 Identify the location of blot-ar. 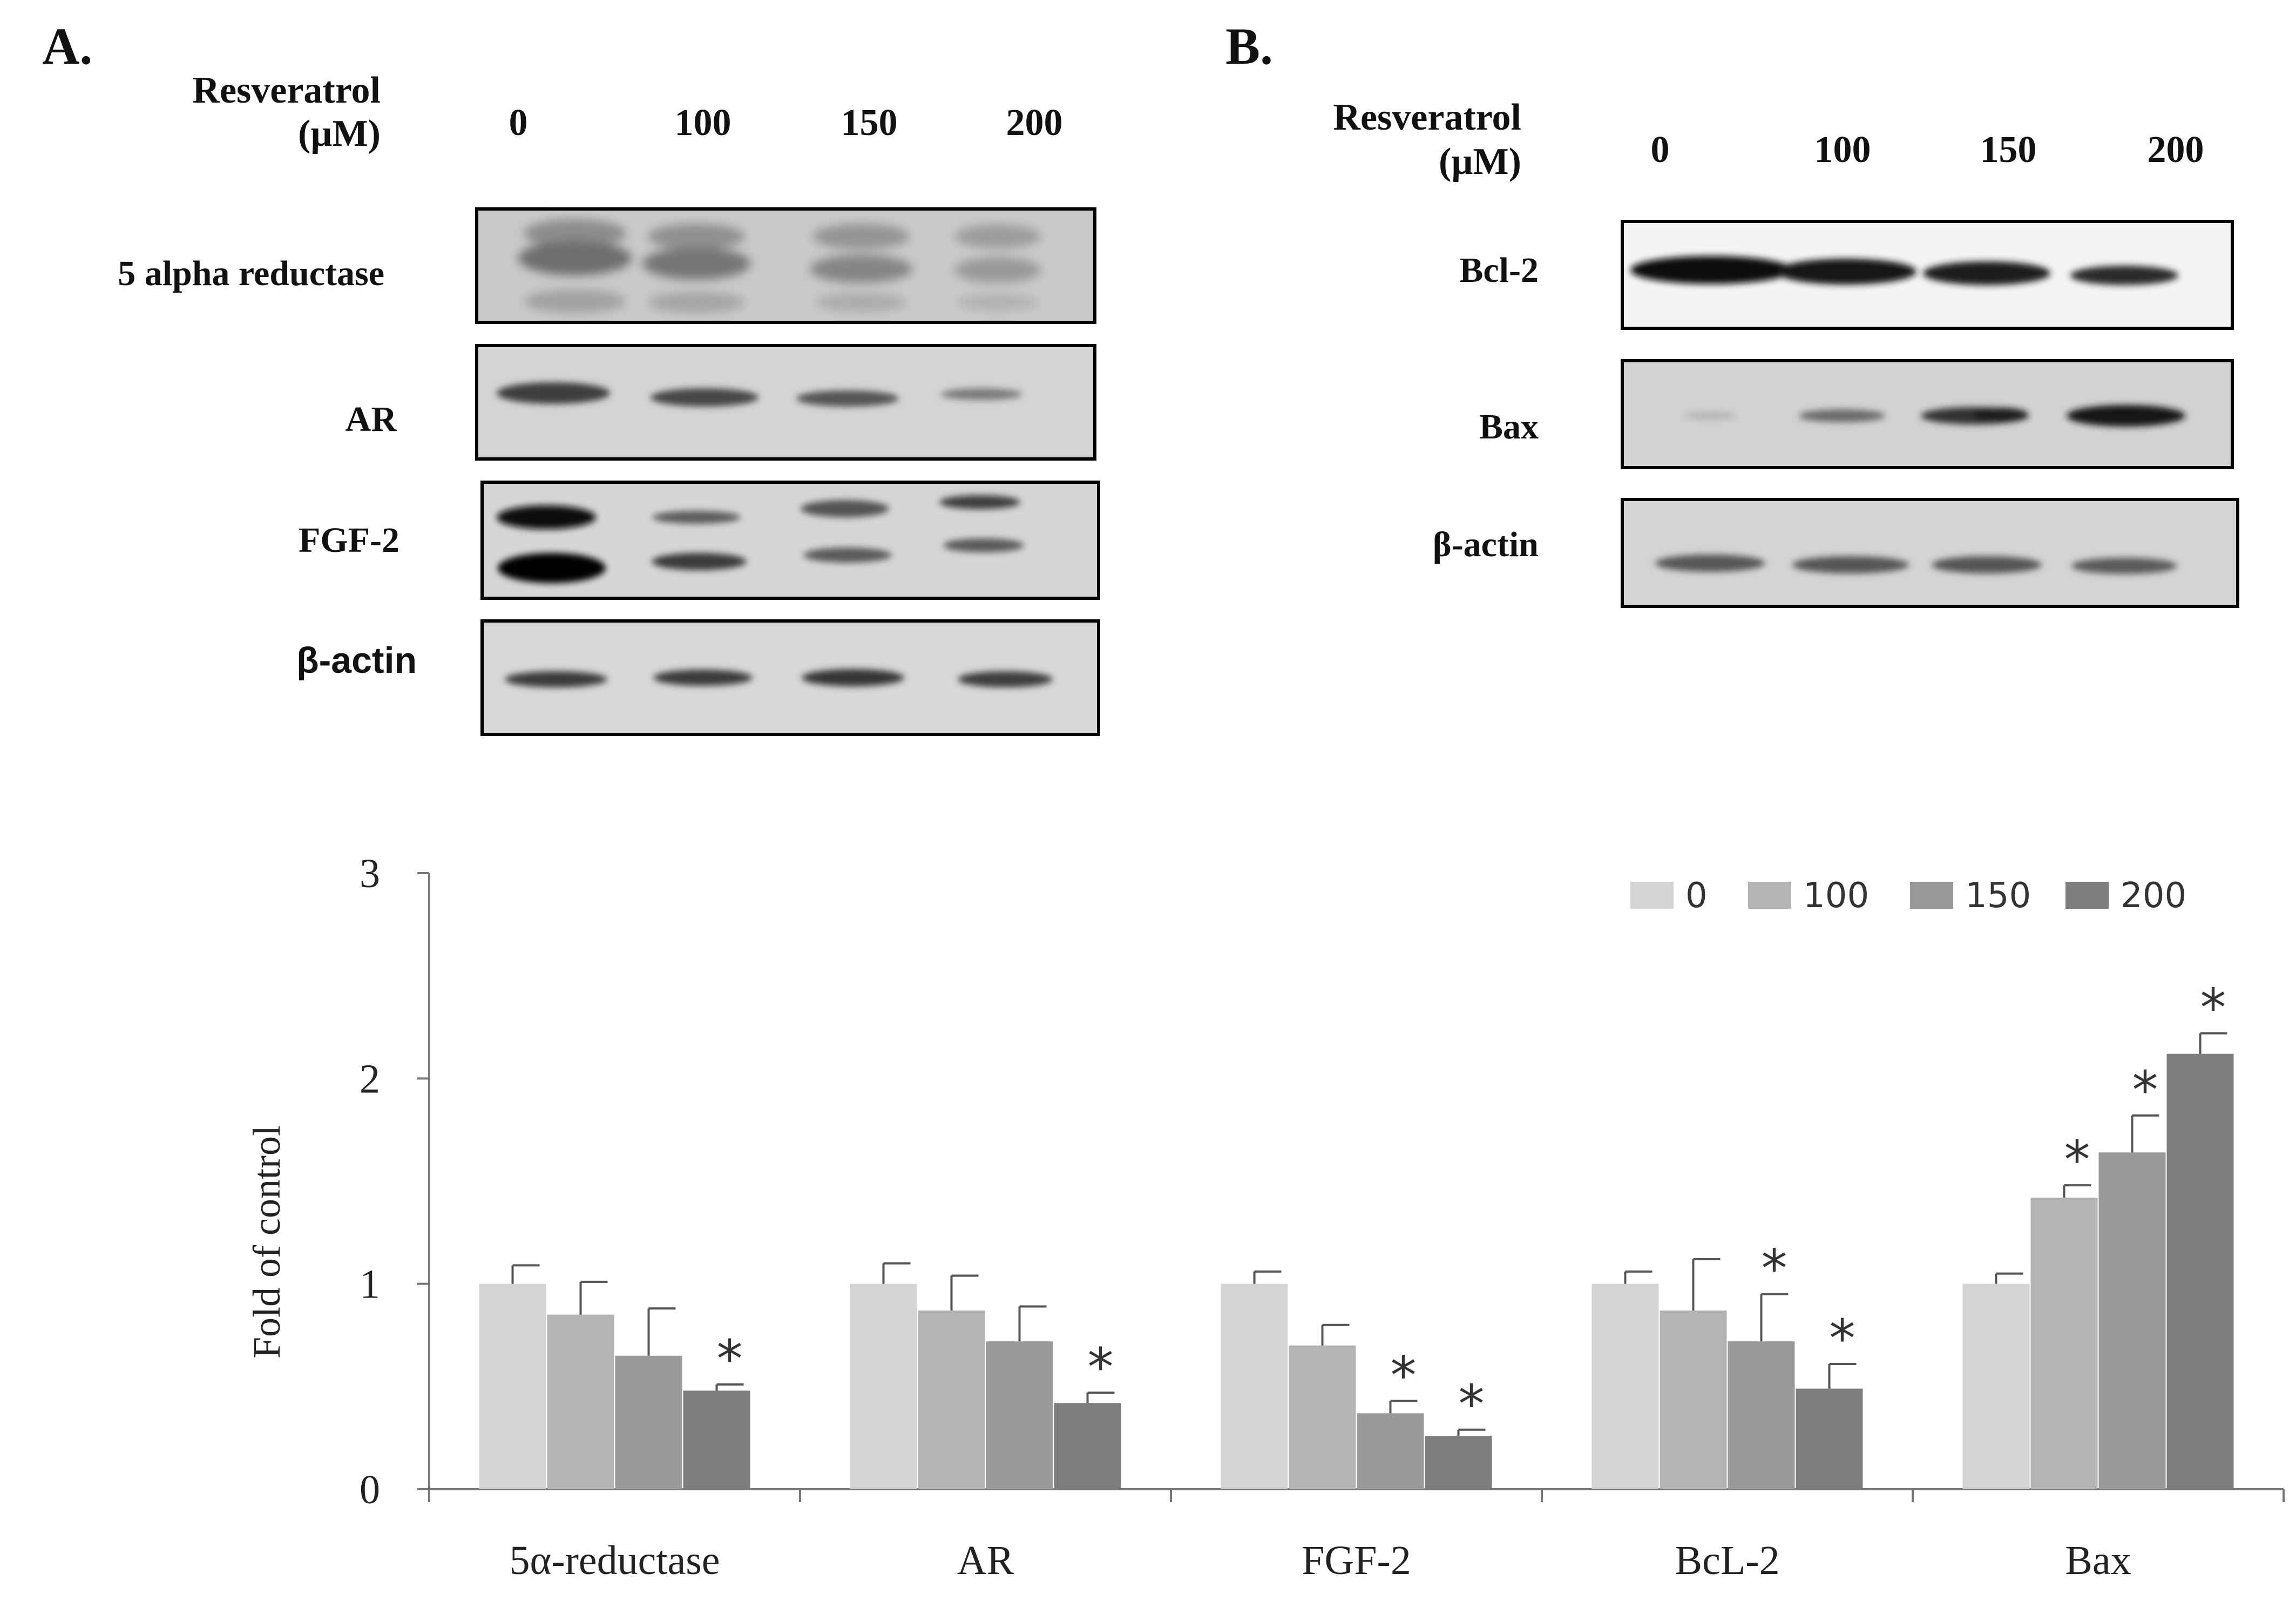
(785, 403).